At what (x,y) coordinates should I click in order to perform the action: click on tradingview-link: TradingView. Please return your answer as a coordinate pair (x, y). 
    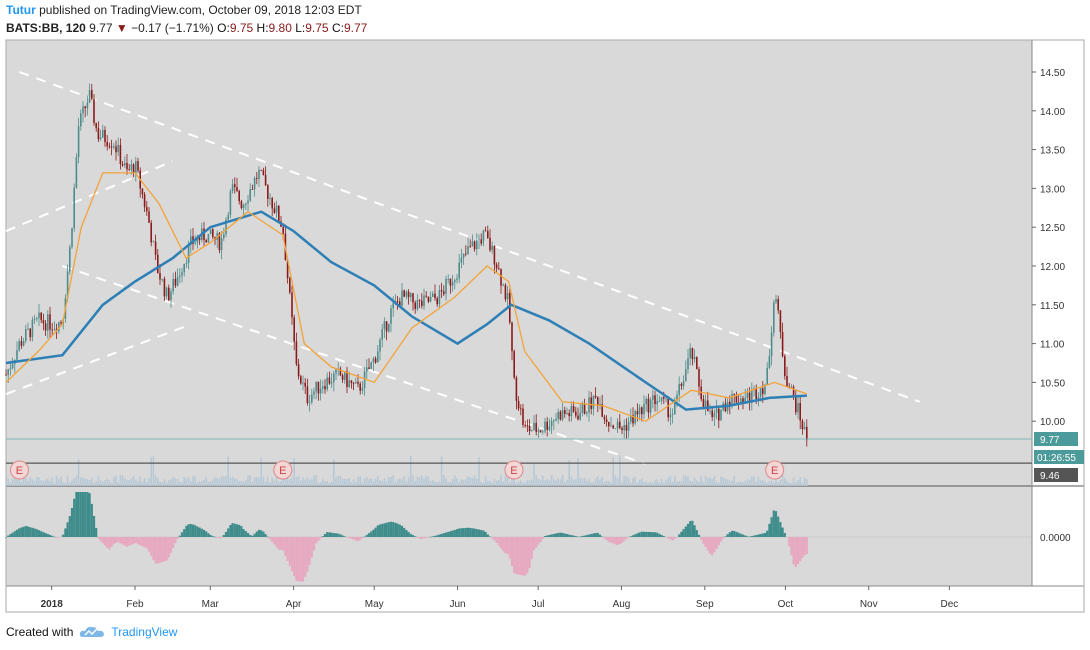
    Looking at the image, I should click on (144, 632).